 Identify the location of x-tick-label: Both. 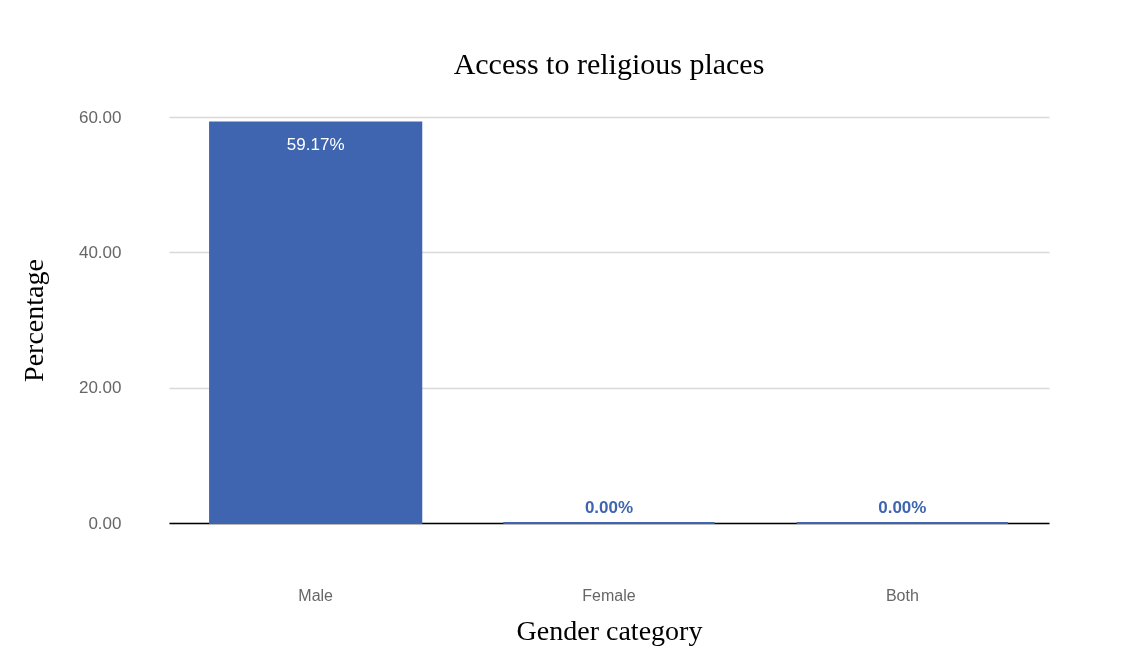
(902, 595).